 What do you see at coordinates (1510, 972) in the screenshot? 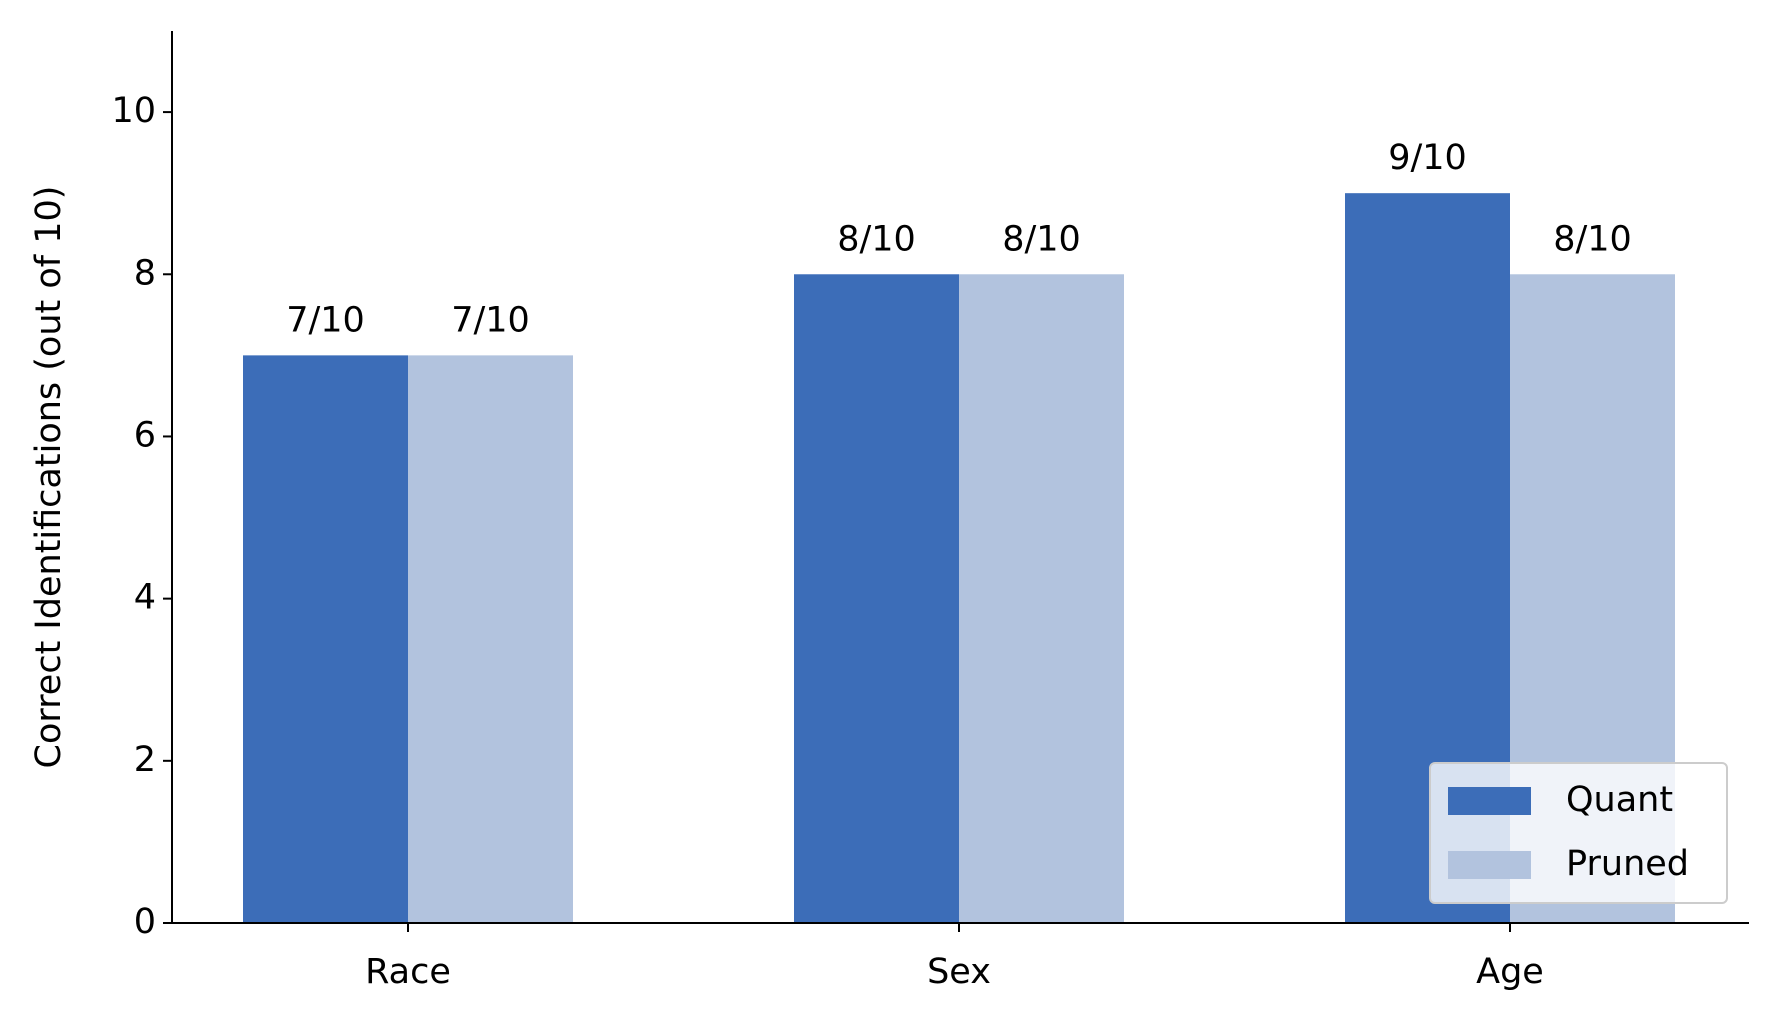
I see `x-tick-label: Age` at bounding box center [1510, 972].